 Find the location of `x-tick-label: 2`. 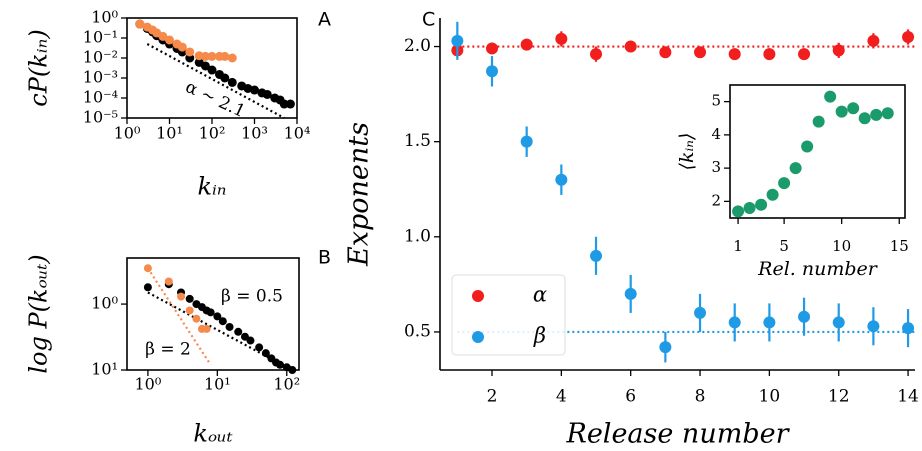

x-tick-label: 2 is located at coordinates (492, 397).